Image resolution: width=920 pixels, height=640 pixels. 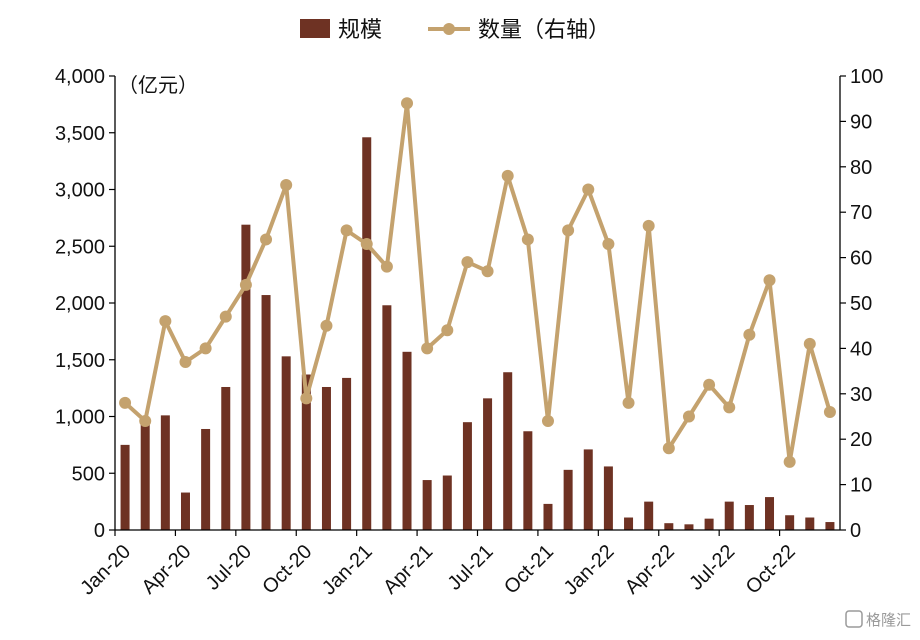 I want to click on x-tick-label: Apr-22, so click(x=650, y=570).